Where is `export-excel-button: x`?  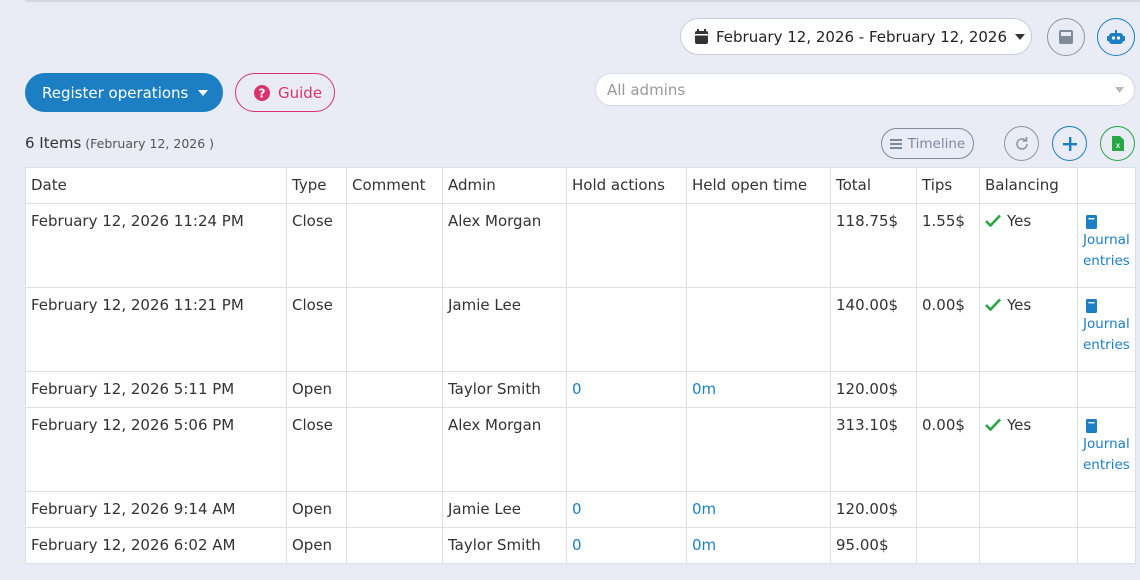
export-excel-button: x is located at coordinates (1117, 143).